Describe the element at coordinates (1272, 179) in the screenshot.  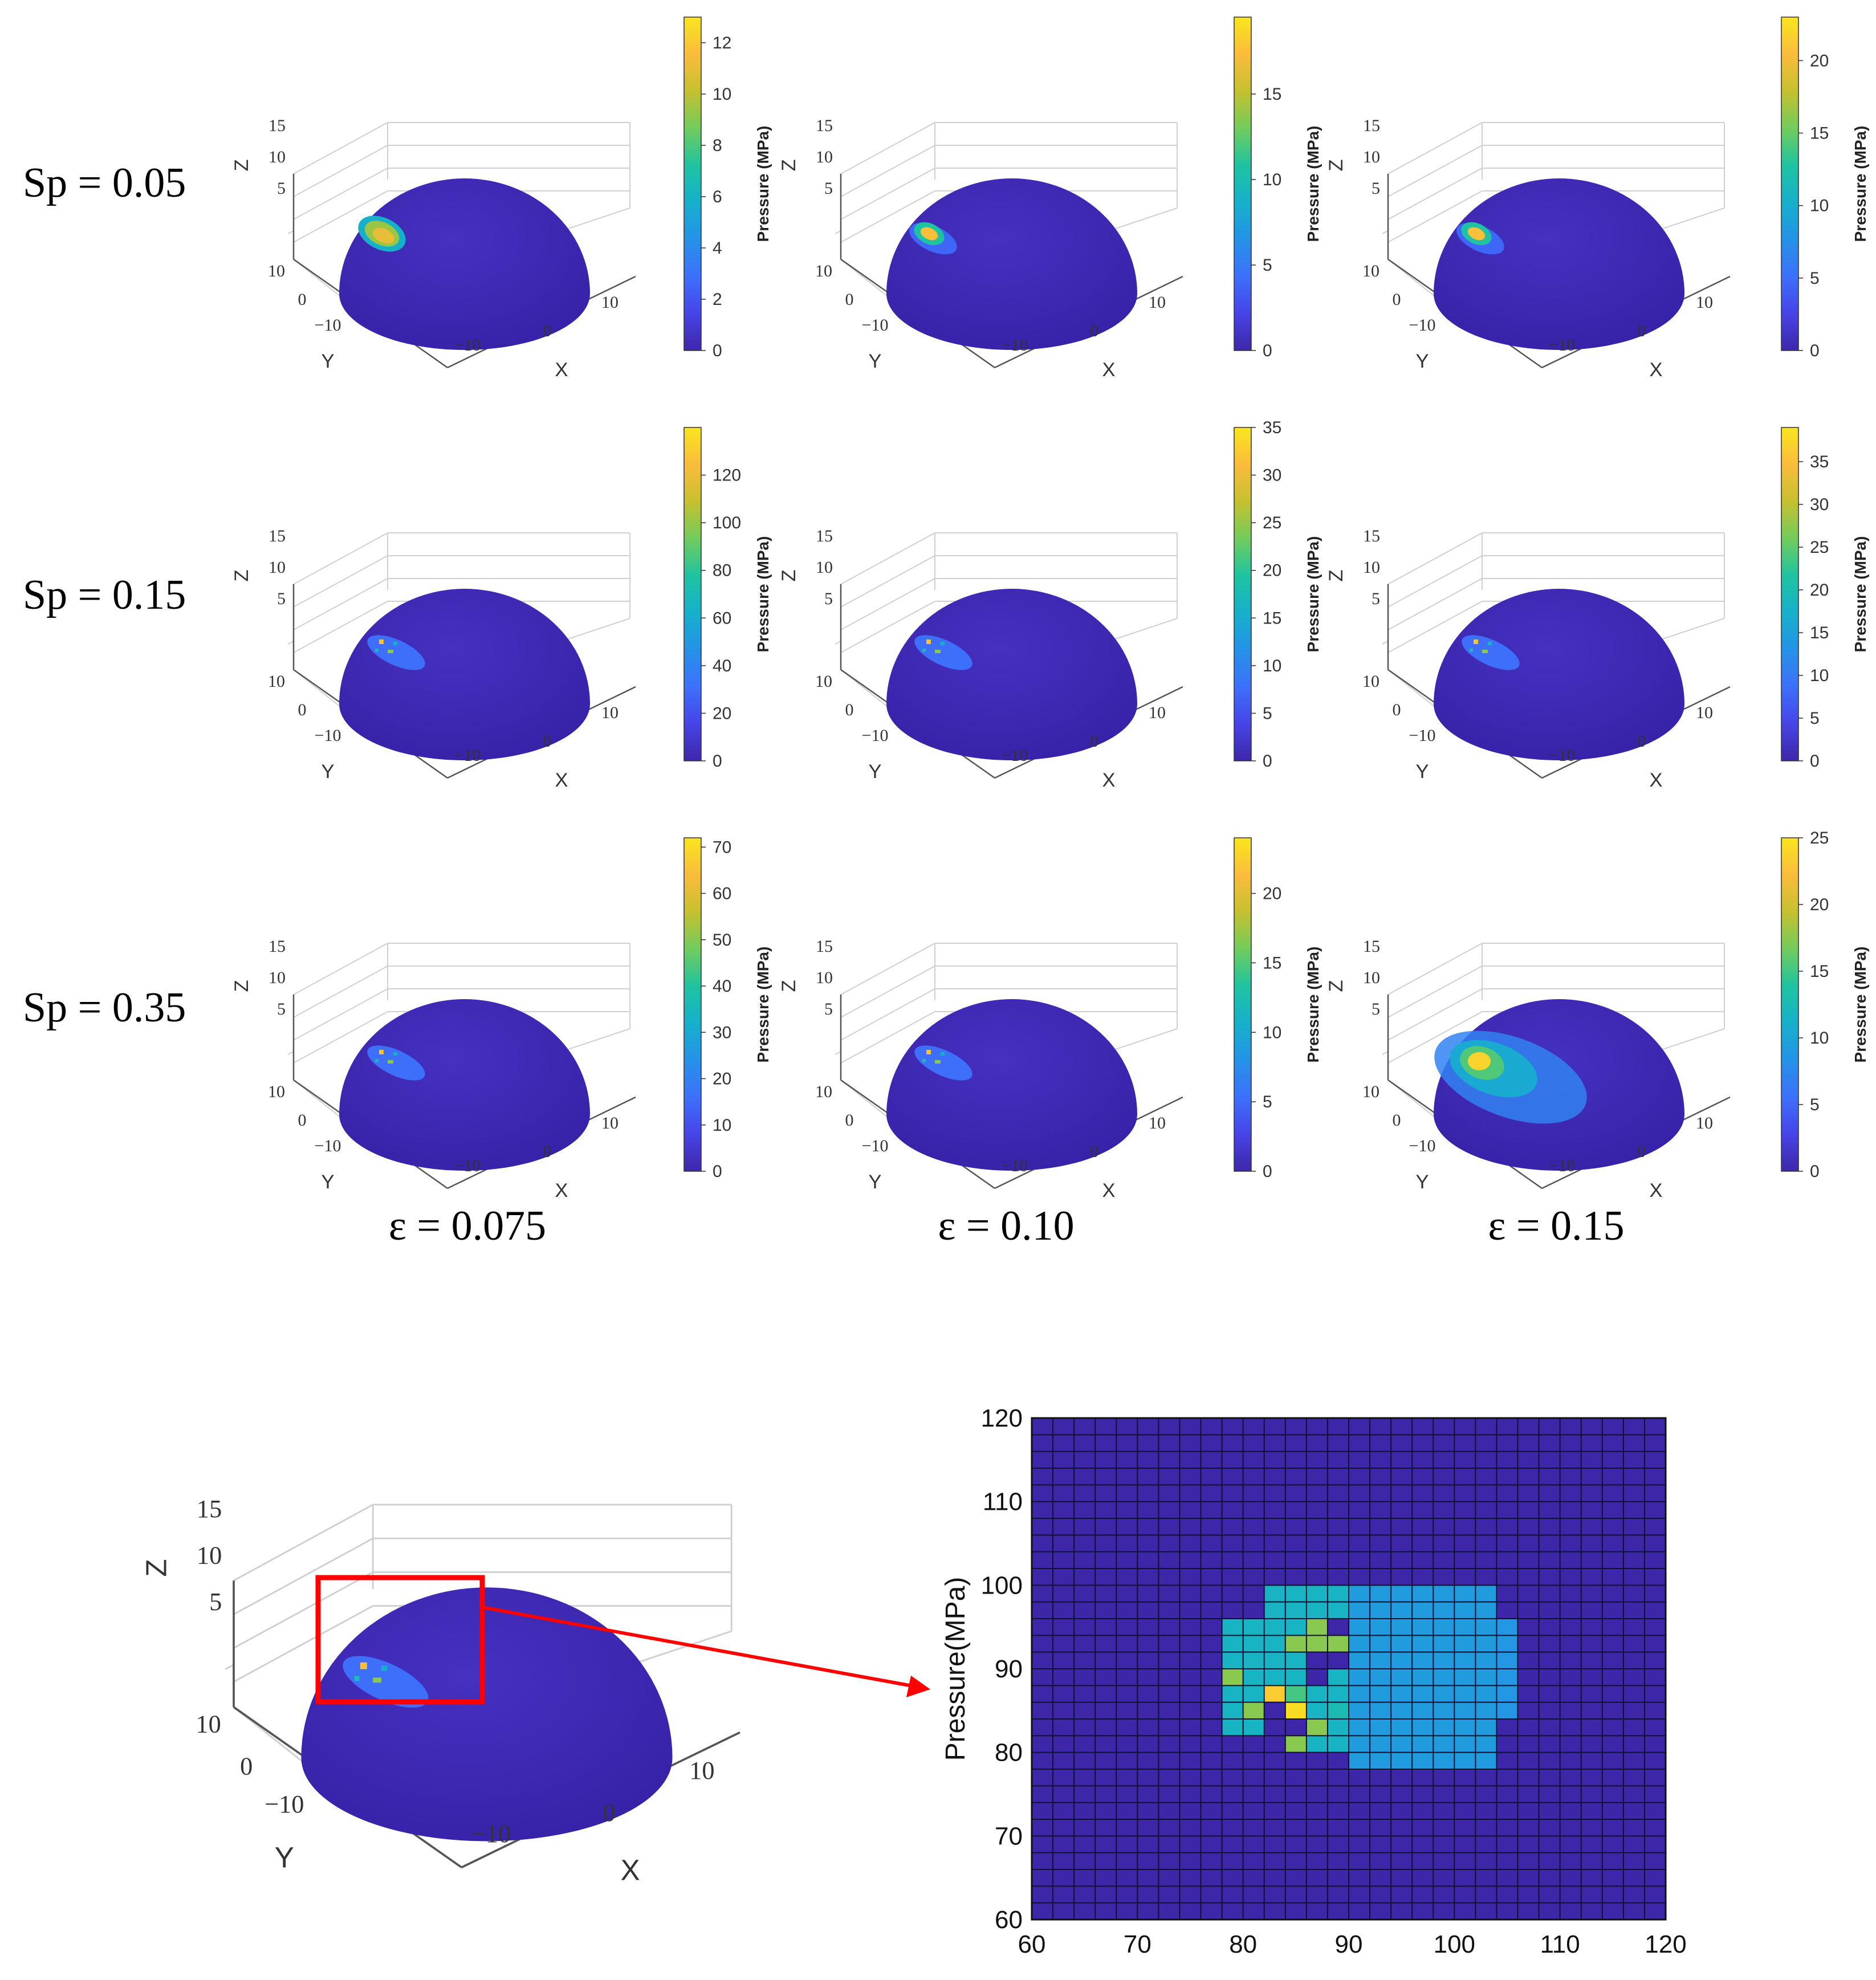
I see `colorbar-tick-label: 10` at that location.